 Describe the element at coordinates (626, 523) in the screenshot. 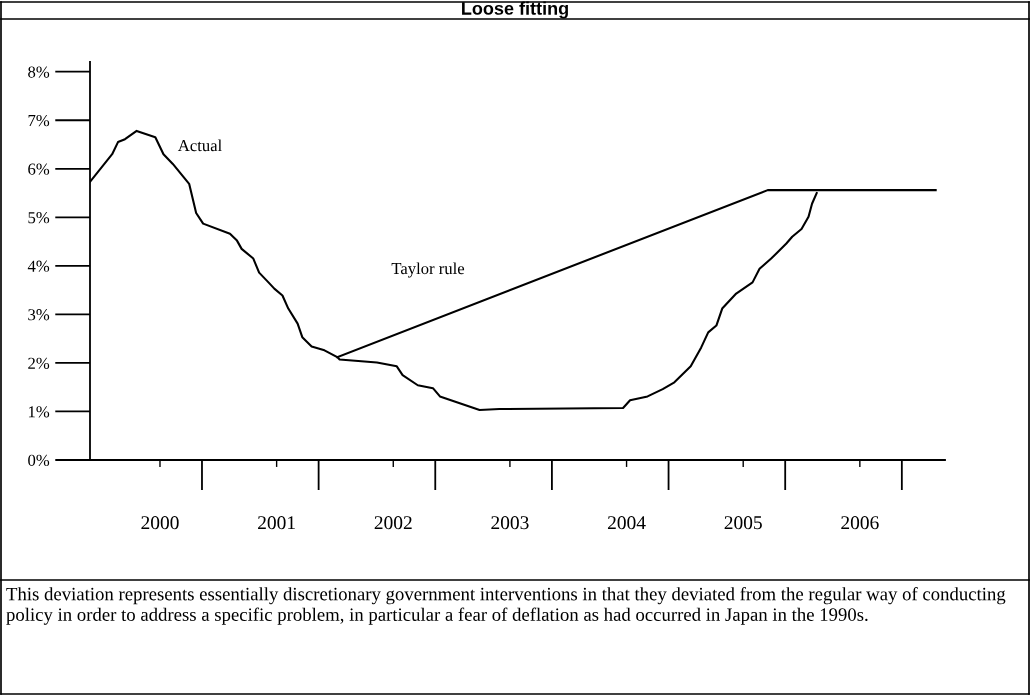

I see `x-tick-label: 2004` at that location.